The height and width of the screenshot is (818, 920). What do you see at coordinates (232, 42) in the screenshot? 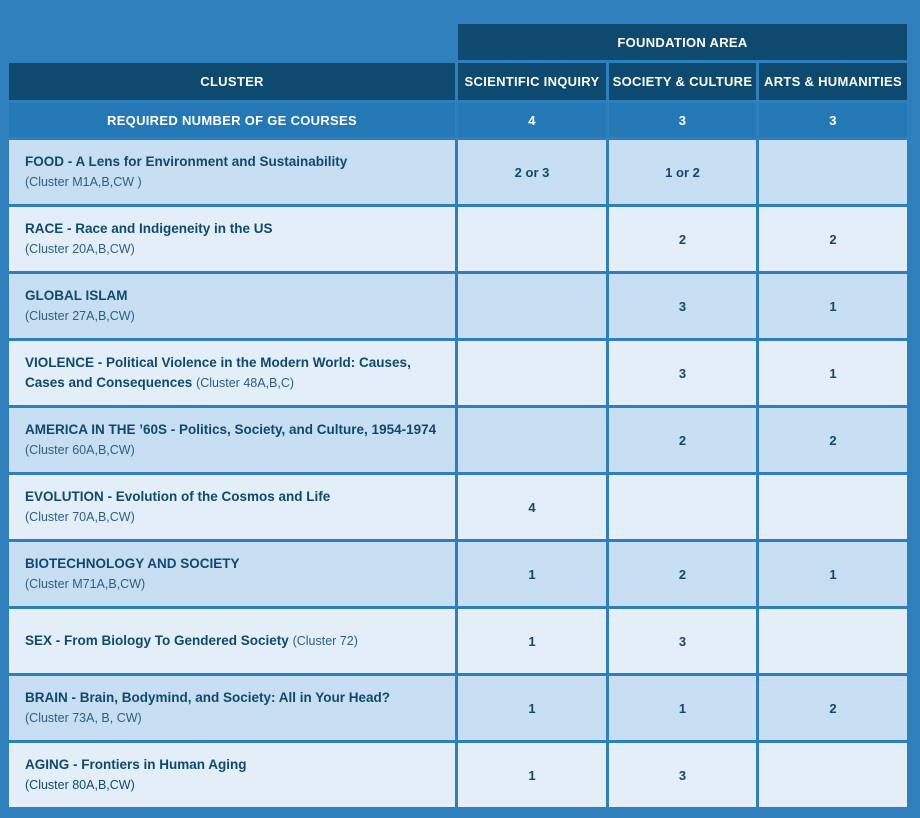
I see `header-blank` at bounding box center [232, 42].